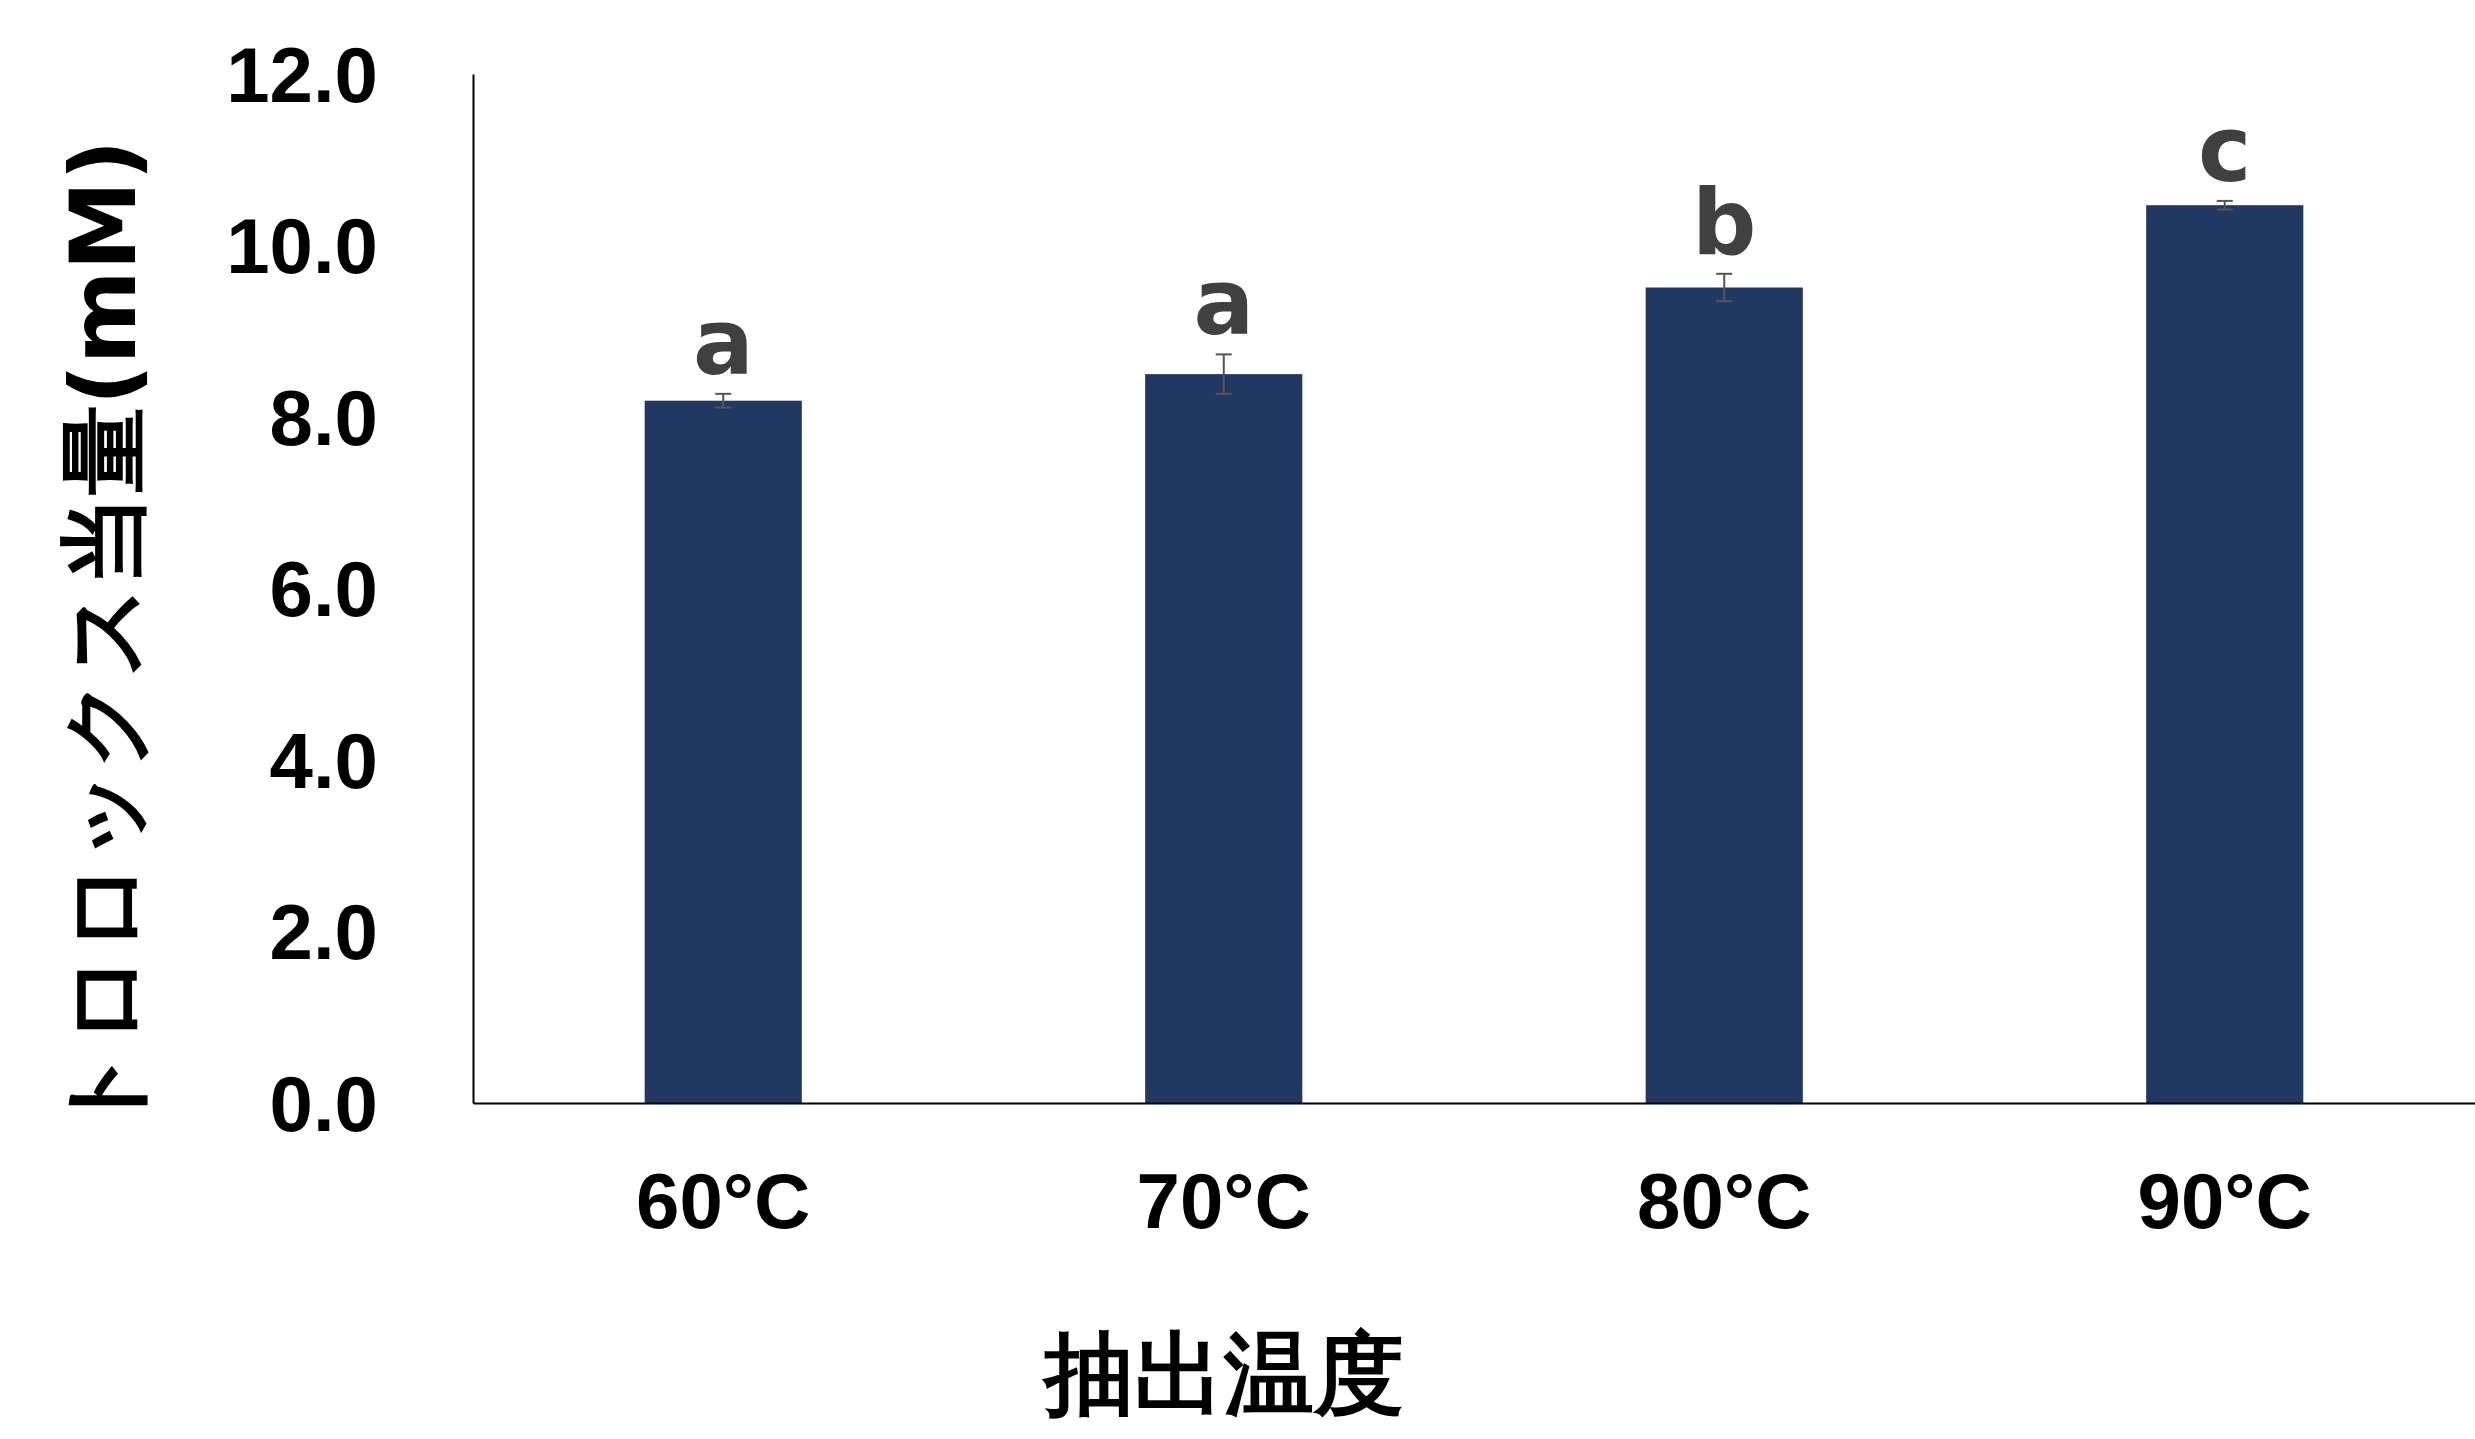 Image resolution: width=2475 pixels, height=1439 pixels. Describe the element at coordinates (103, 638) in the screenshot. I see `y-axis-title: トロロックス当量(mM)` at that location.